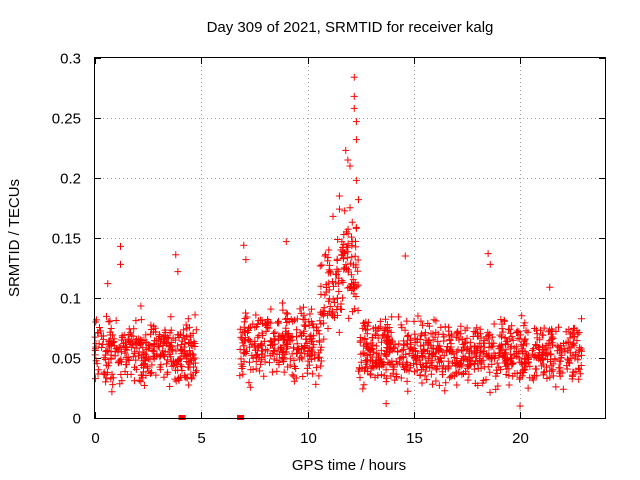 Image resolution: width=640 pixels, height=480 pixels. Describe the element at coordinates (201, 438) in the screenshot. I see `x-tick-label: 5` at that location.